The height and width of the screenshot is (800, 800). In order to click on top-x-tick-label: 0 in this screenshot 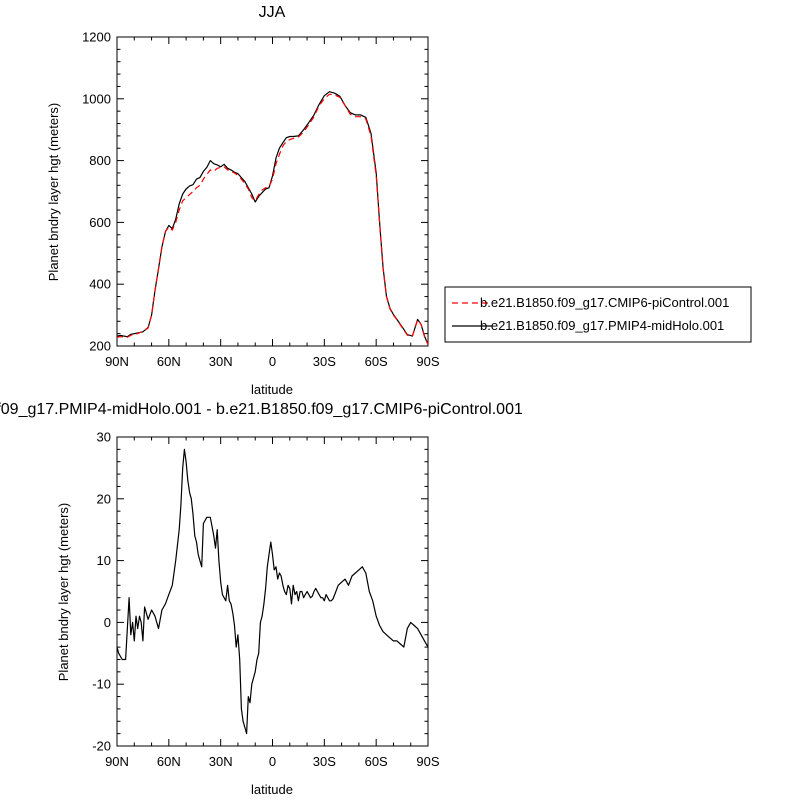, I will do `click(272, 361)`.